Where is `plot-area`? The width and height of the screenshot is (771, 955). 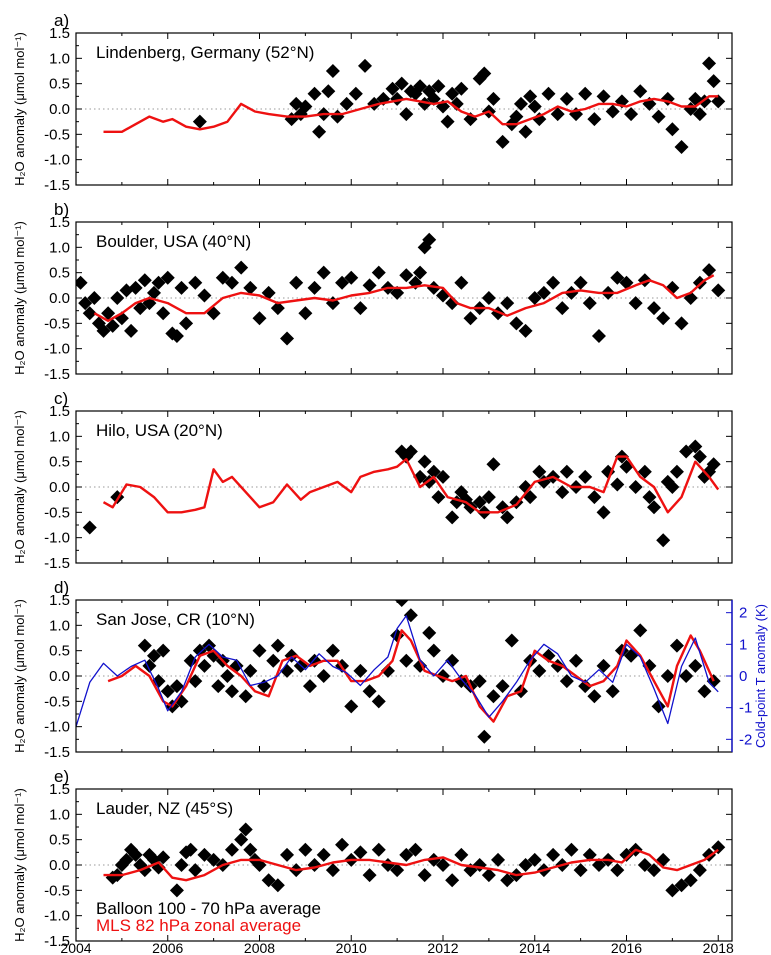 plot-area is located at coordinates (414, 860).